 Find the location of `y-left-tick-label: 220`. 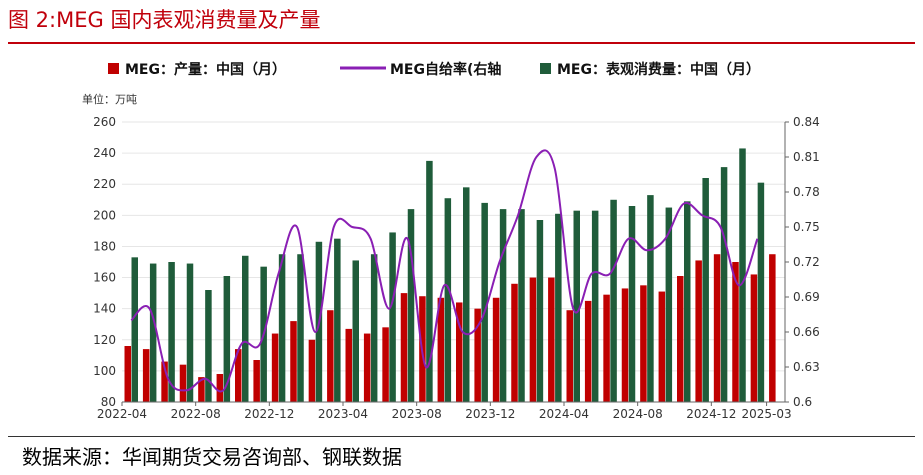

y-left-tick-label: 220 is located at coordinates (104, 184).